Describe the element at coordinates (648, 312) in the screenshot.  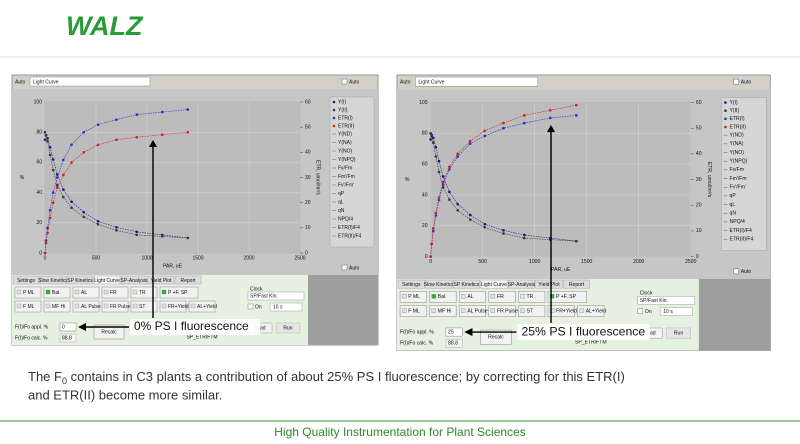
I see `clock-on-label: On` at that location.